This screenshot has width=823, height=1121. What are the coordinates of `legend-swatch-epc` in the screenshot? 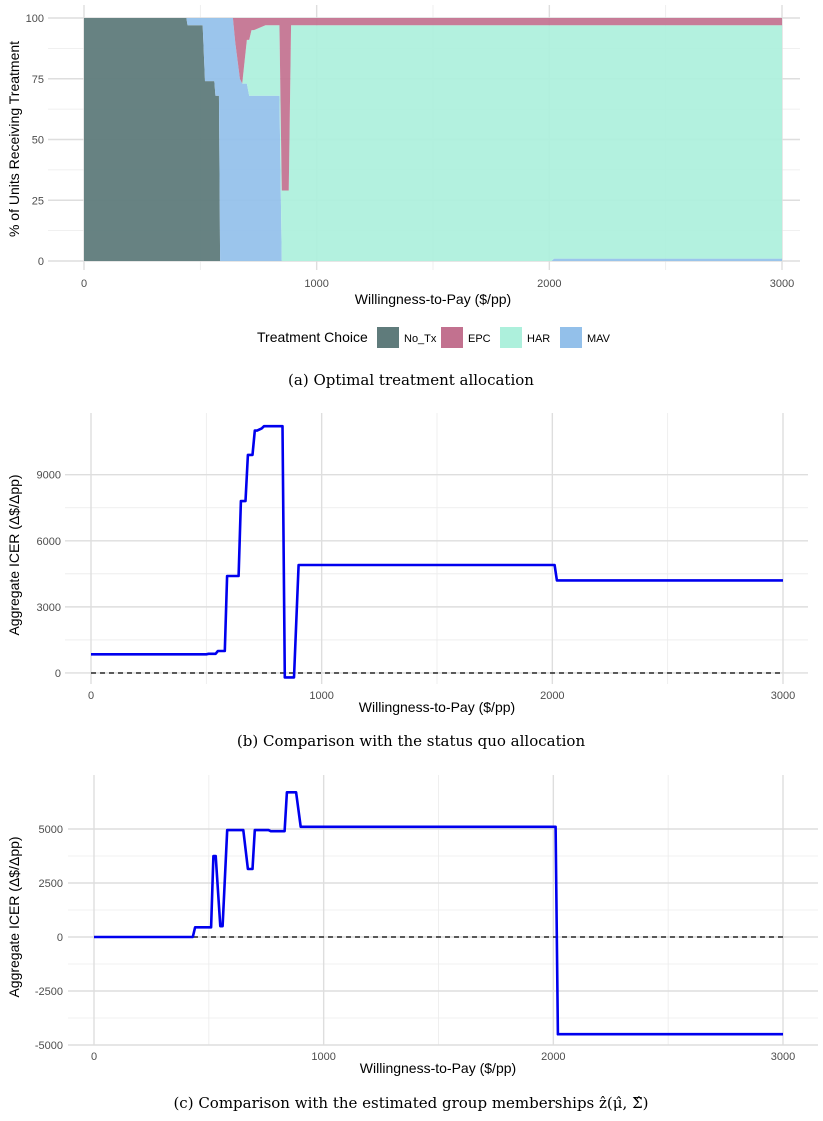 It's located at (452, 337).